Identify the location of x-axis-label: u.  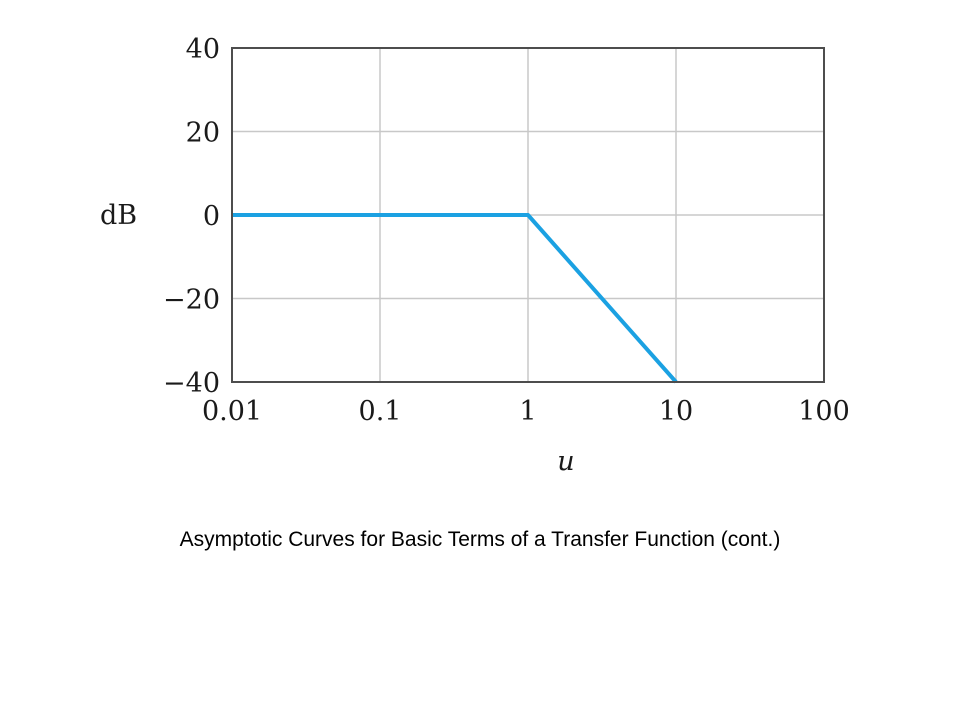
(565, 461).